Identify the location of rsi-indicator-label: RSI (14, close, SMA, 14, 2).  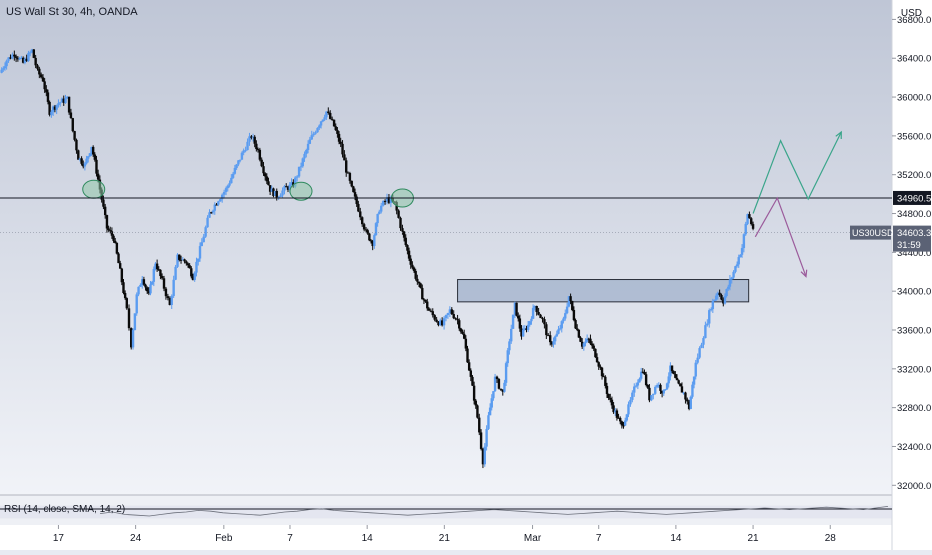
(65, 509).